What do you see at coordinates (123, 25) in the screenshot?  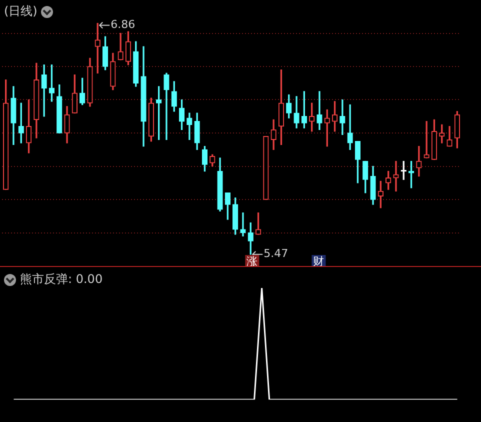 I see `annotation: 6.86` at bounding box center [123, 25].